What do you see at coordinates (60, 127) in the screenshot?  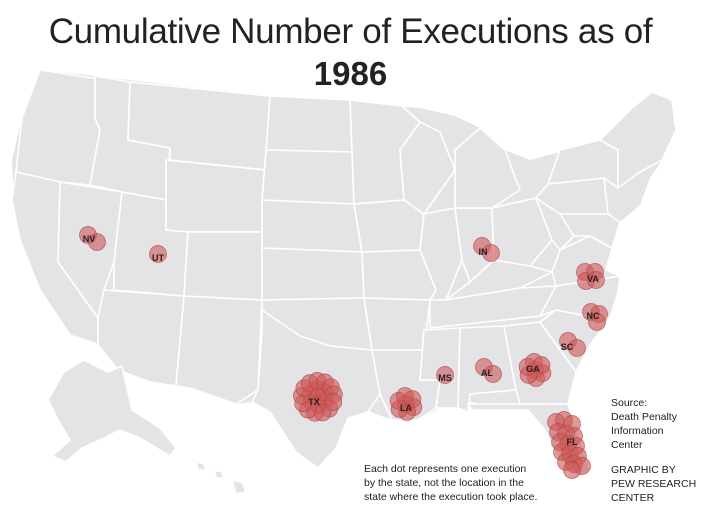 I see `state-wa-or` at bounding box center [60, 127].